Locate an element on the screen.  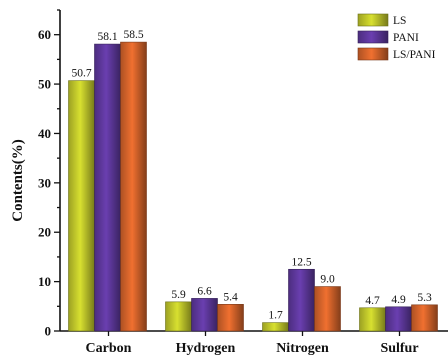
data-label: 9.0 is located at coordinates (327, 280).